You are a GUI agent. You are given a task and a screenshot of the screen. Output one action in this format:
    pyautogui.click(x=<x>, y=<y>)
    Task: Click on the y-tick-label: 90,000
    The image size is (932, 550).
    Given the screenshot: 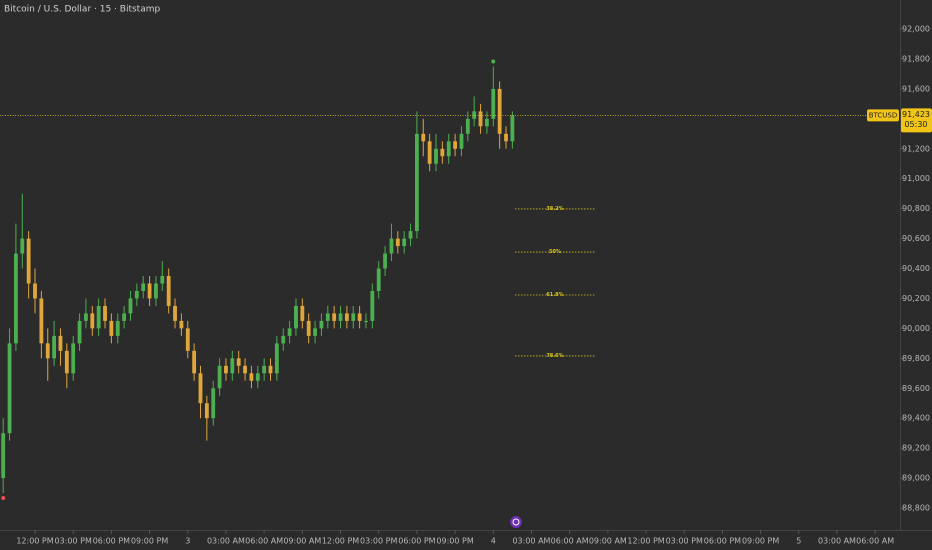 What is the action you would take?
    pyautogui.click(x=916, y=328)
    